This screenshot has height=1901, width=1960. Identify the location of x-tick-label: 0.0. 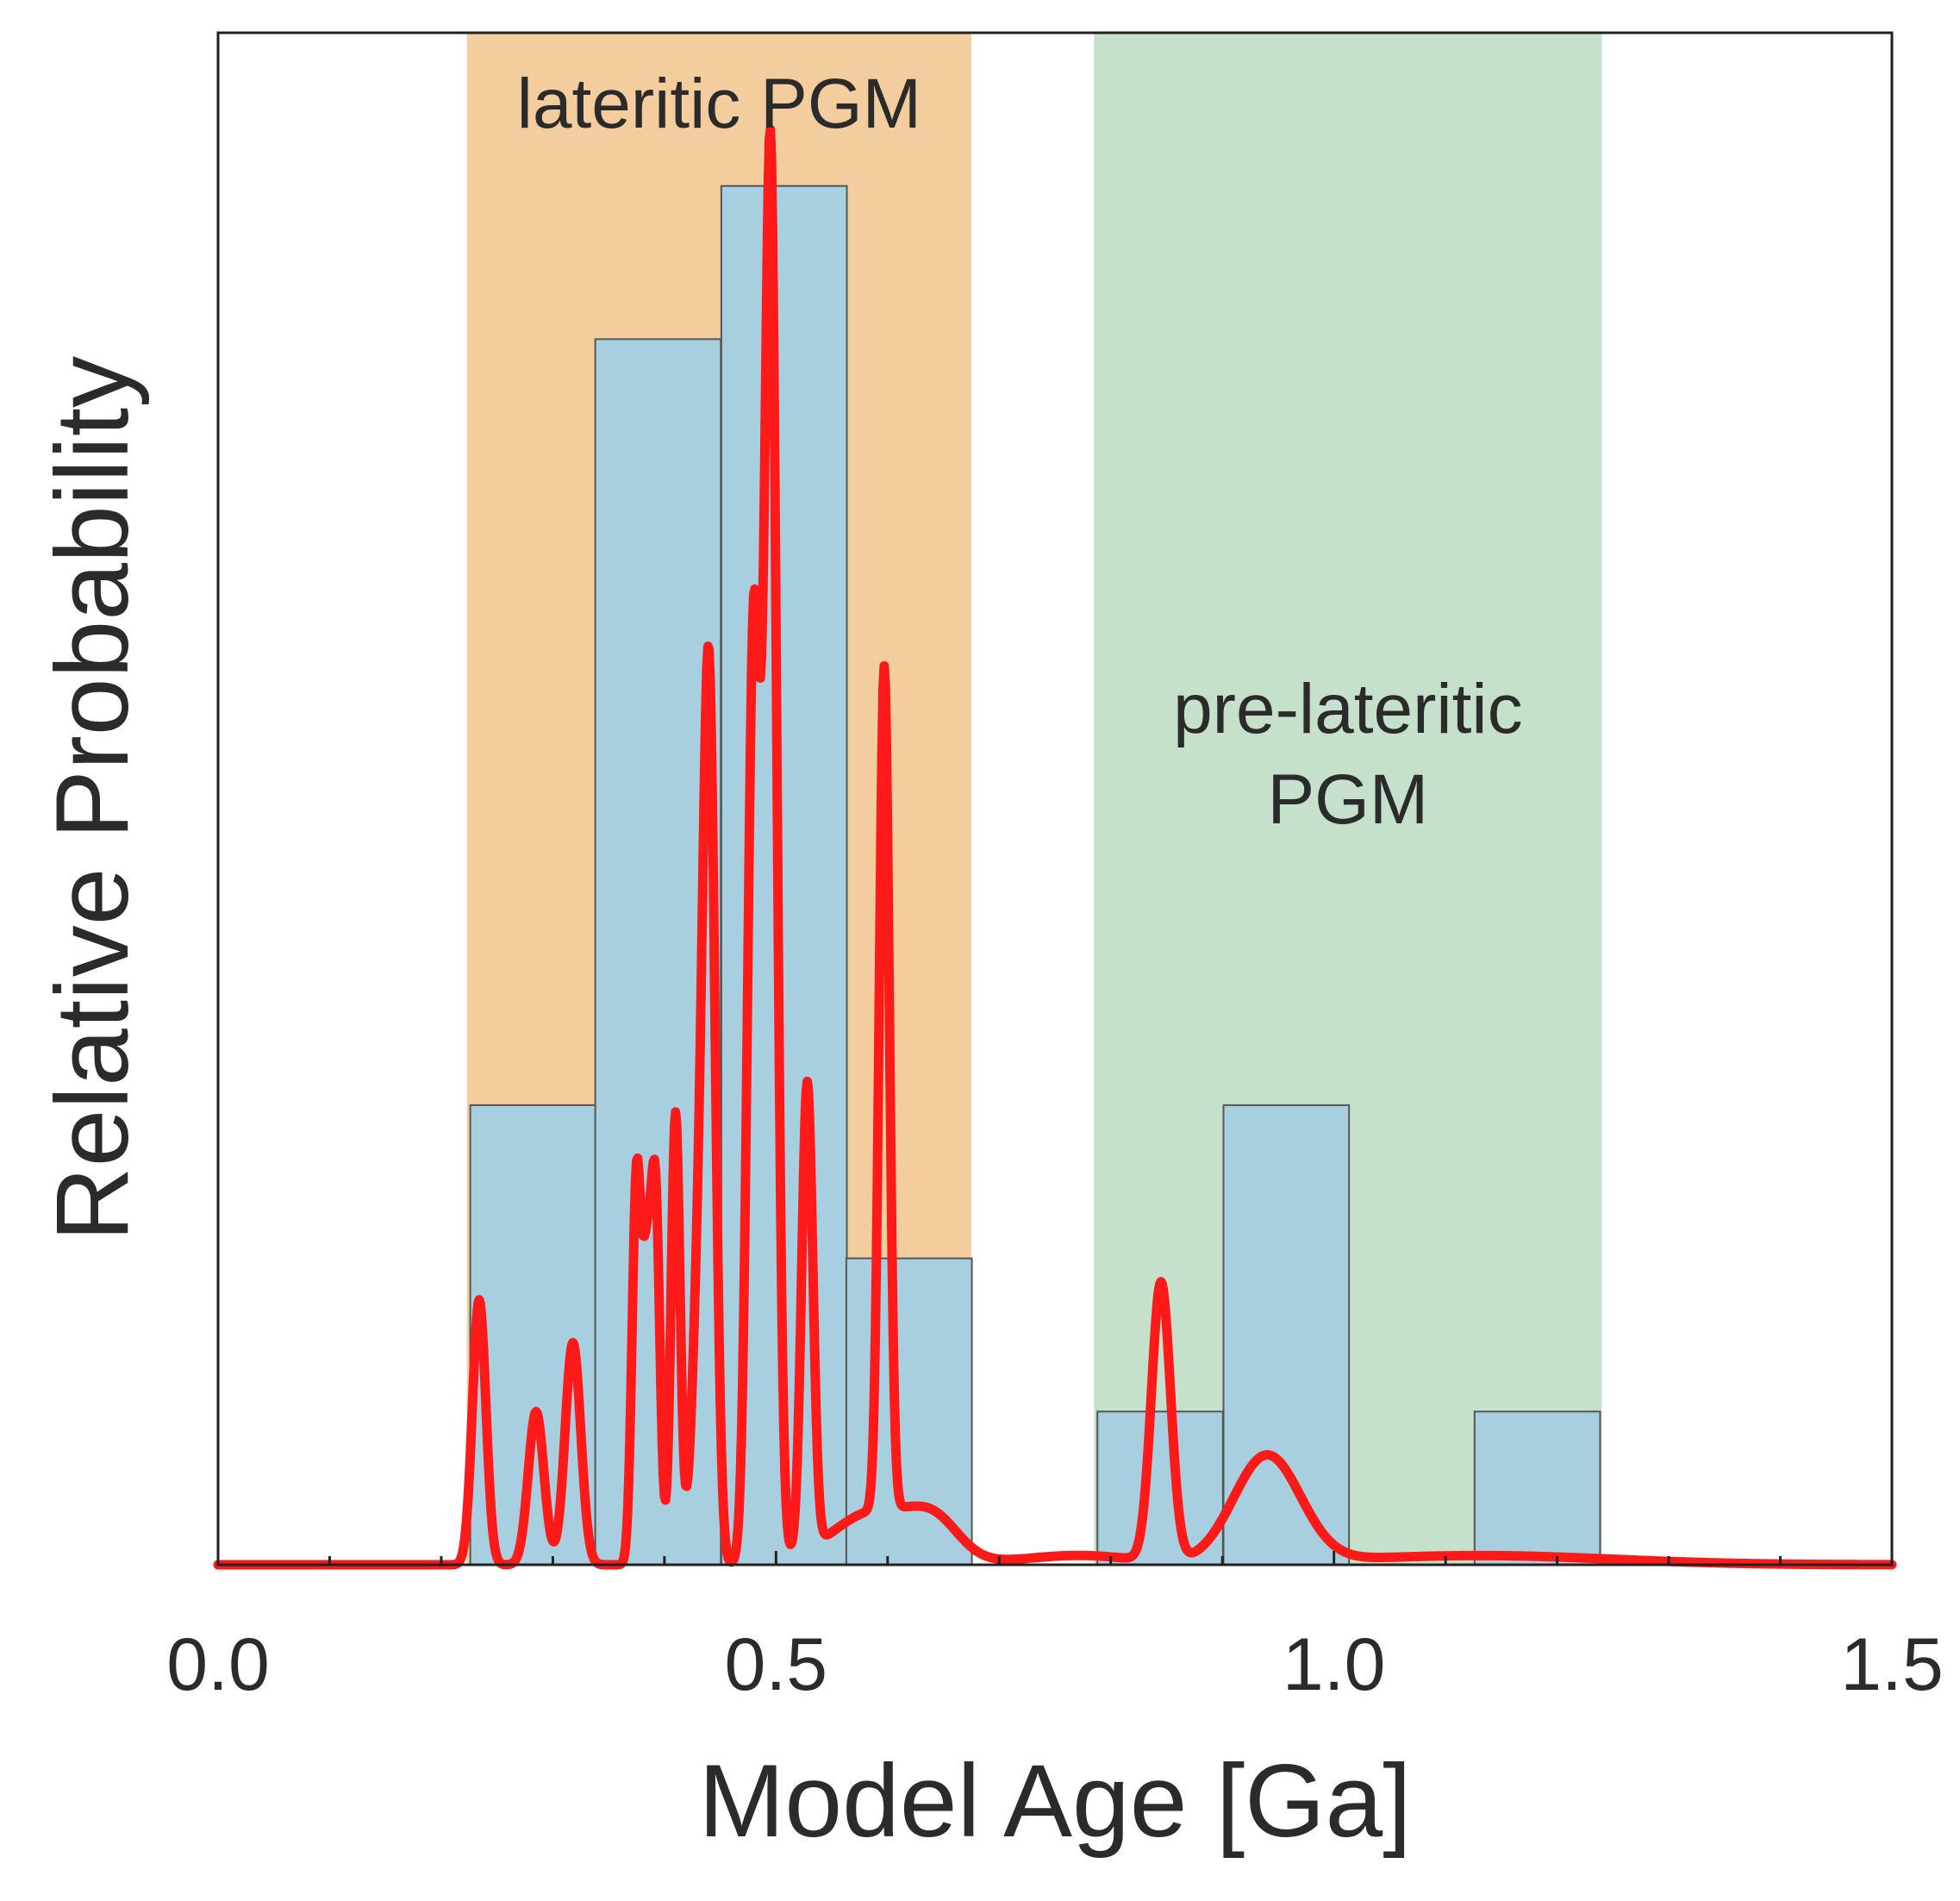
(218, 1664).